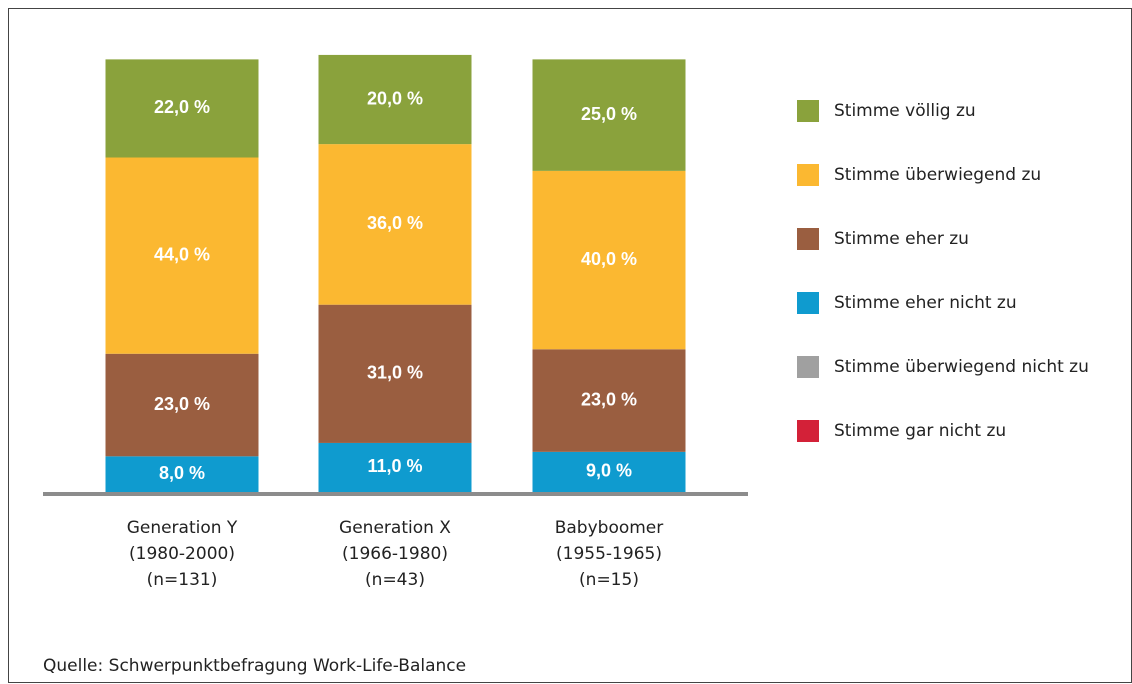  I want to click on x-tick-label: (1966-1980), so click(395, 554).